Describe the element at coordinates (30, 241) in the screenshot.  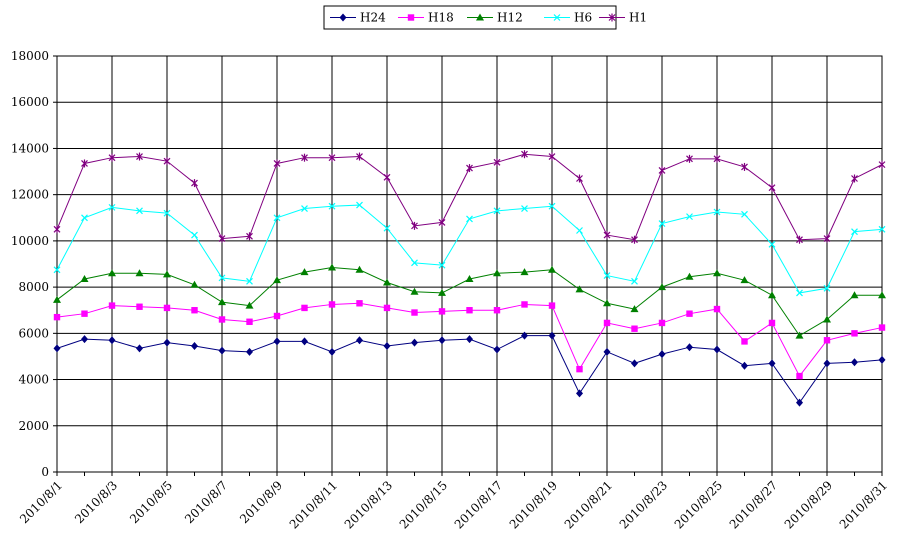
I see `y-tick-label: 10000` at that location.